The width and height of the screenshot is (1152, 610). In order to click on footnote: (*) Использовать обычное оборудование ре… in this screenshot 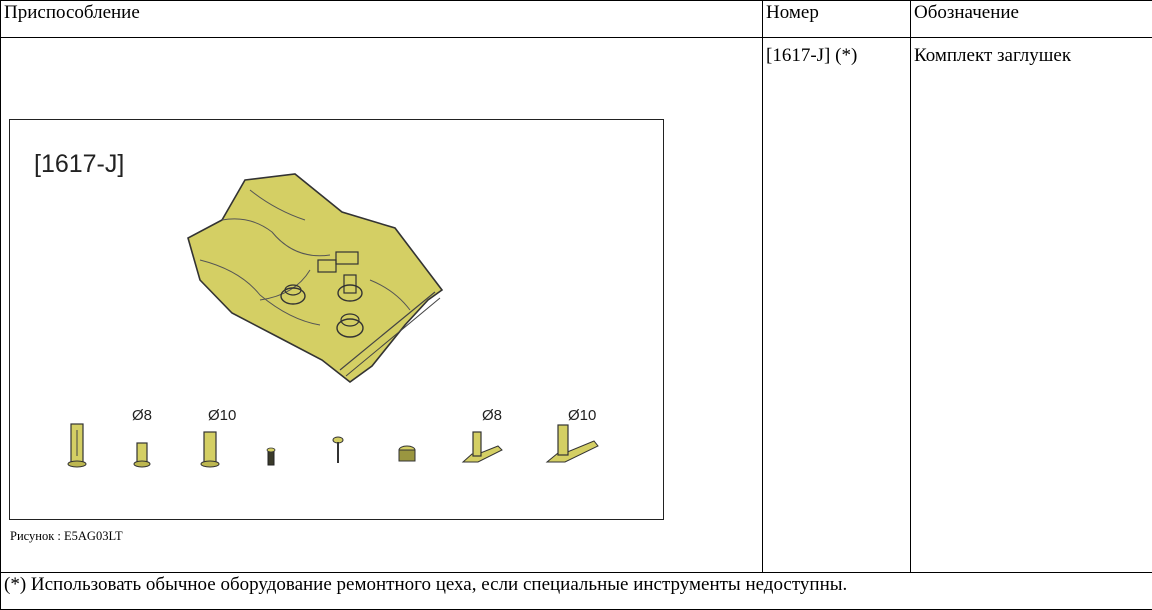, I will do `click(576, 591)`.